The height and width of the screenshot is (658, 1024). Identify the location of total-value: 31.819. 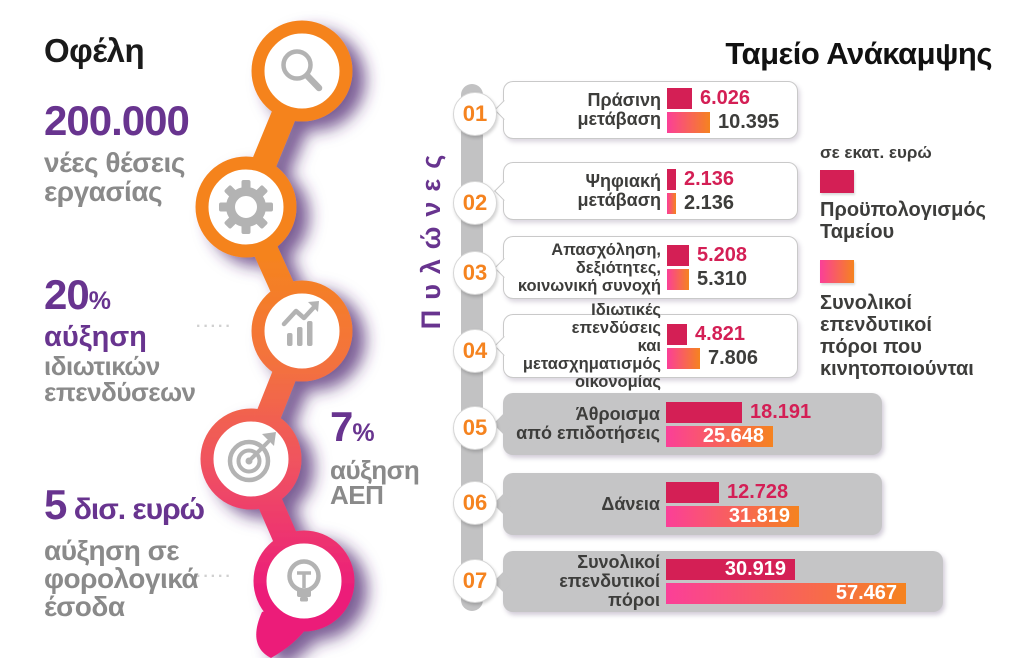
(759, 515).